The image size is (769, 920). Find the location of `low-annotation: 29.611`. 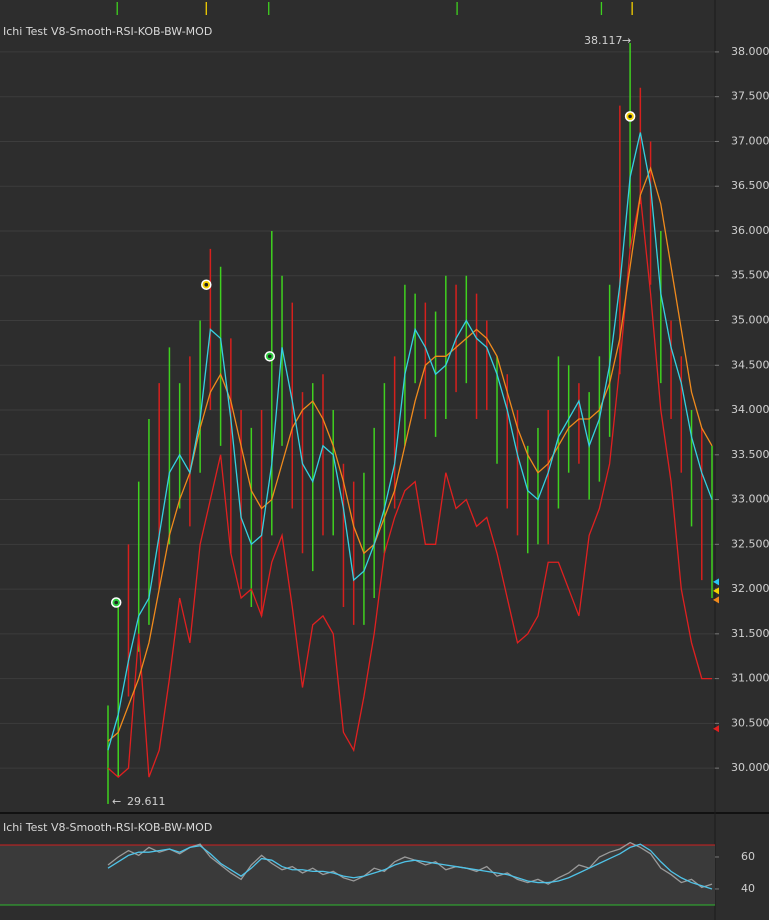

low-annotation: 29.611 is located at coordinates (146, 801).